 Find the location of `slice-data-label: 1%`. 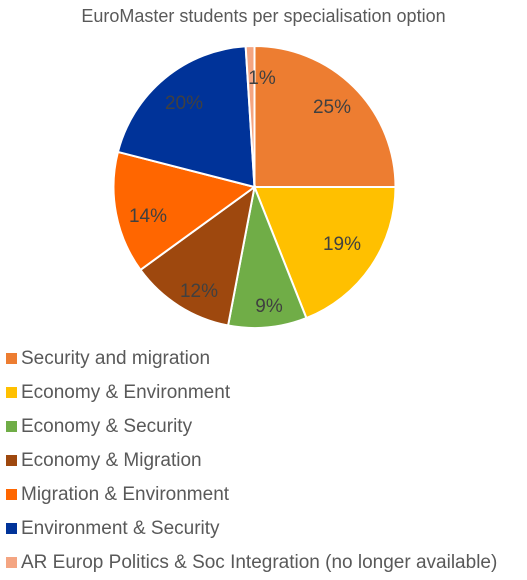

slice-data-label: 1% is located at coordinates (262, 78).